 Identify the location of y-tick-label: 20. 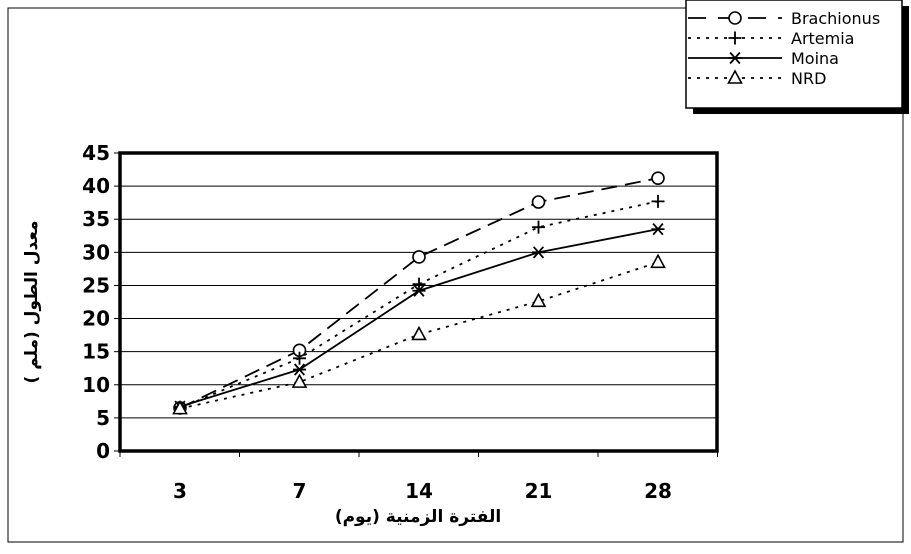
(96, 319).